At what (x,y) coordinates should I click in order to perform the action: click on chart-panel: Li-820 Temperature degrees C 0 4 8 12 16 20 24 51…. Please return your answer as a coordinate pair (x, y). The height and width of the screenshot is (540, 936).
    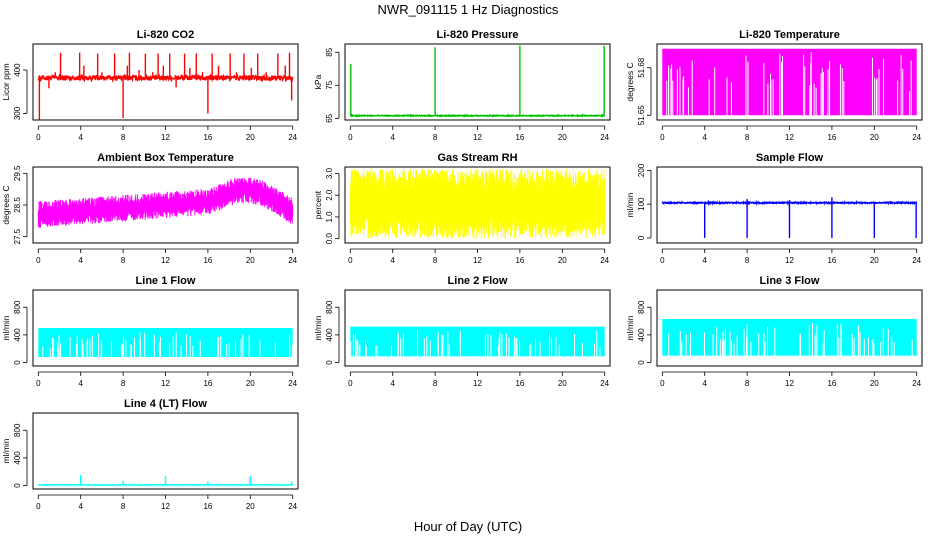
    Looking at the image, I should click on (774, 85).